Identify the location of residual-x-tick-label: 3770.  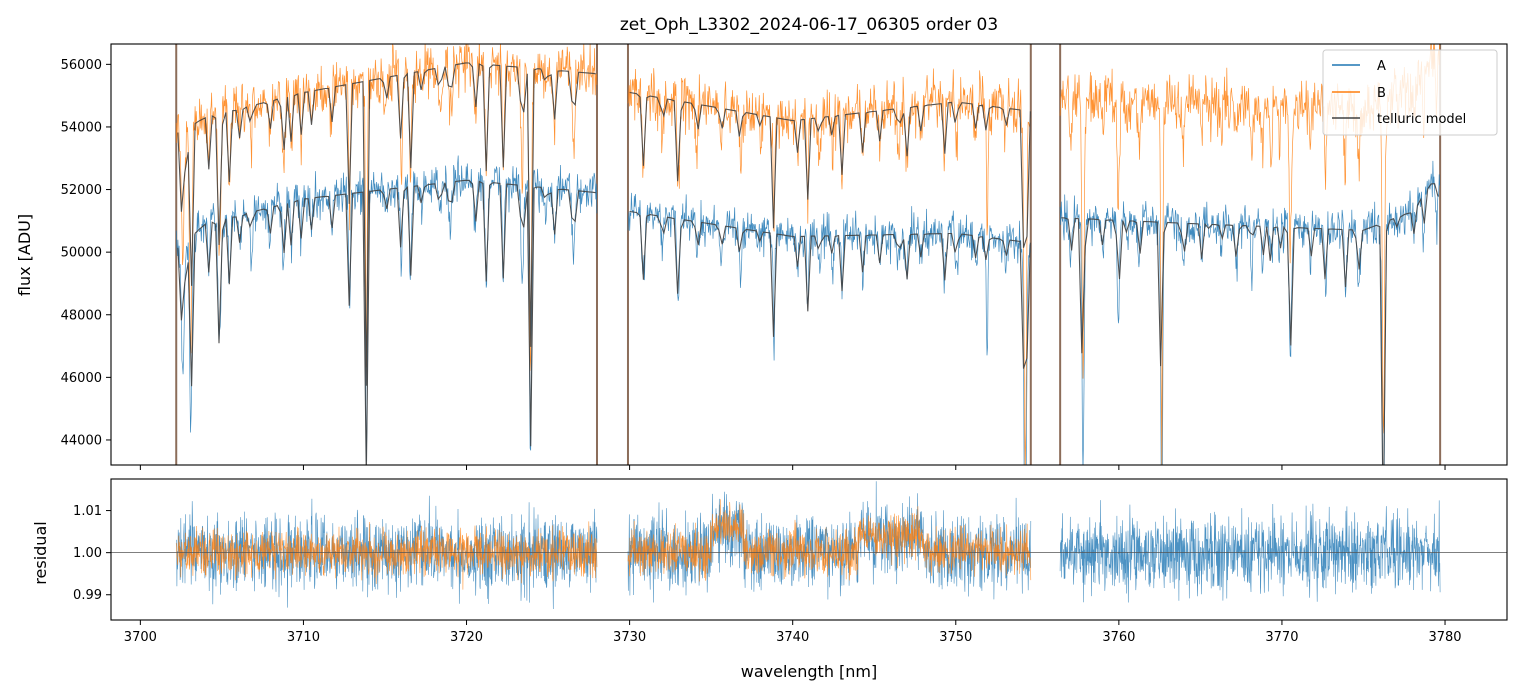
(1281, 637).